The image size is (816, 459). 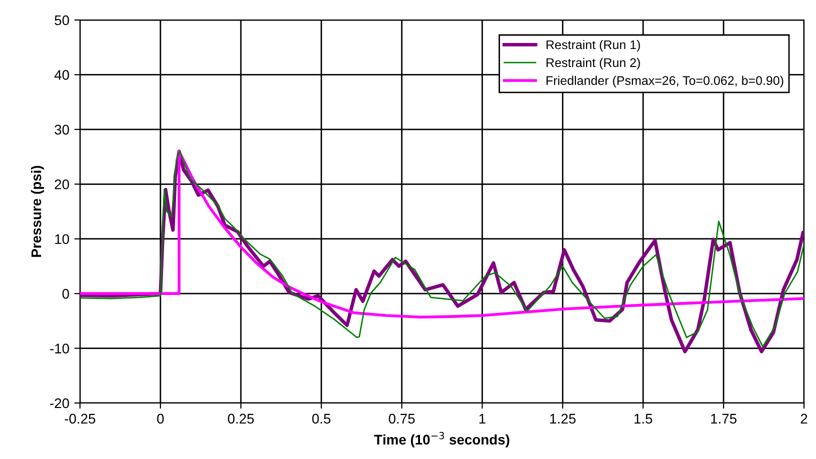 What do you see at coordinates (804, 419) in the screenshot?
I see `x-tick-label: 2` at bounding box center [804, 419].